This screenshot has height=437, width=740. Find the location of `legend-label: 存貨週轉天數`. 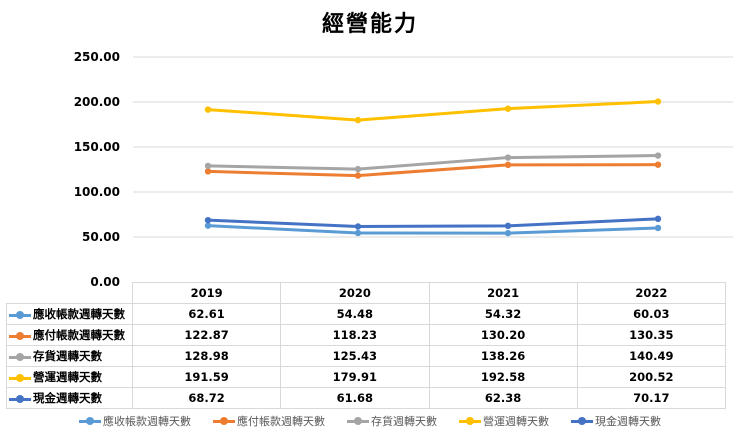

legend-label: 存貨週轉天數 is located at coordinates (404, 421).